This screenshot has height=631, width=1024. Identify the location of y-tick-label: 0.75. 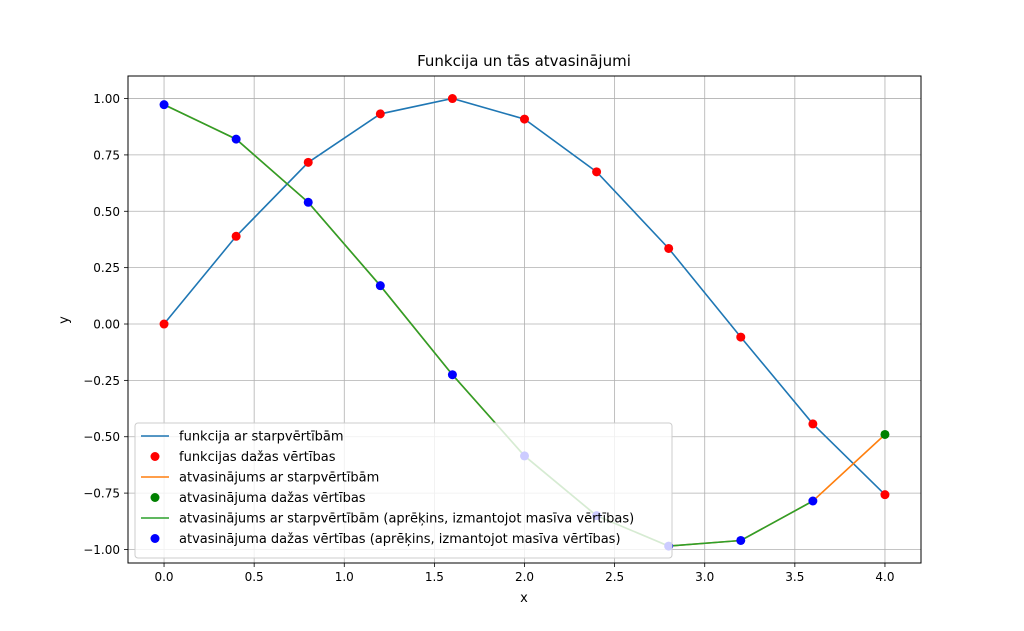
(106, 155).